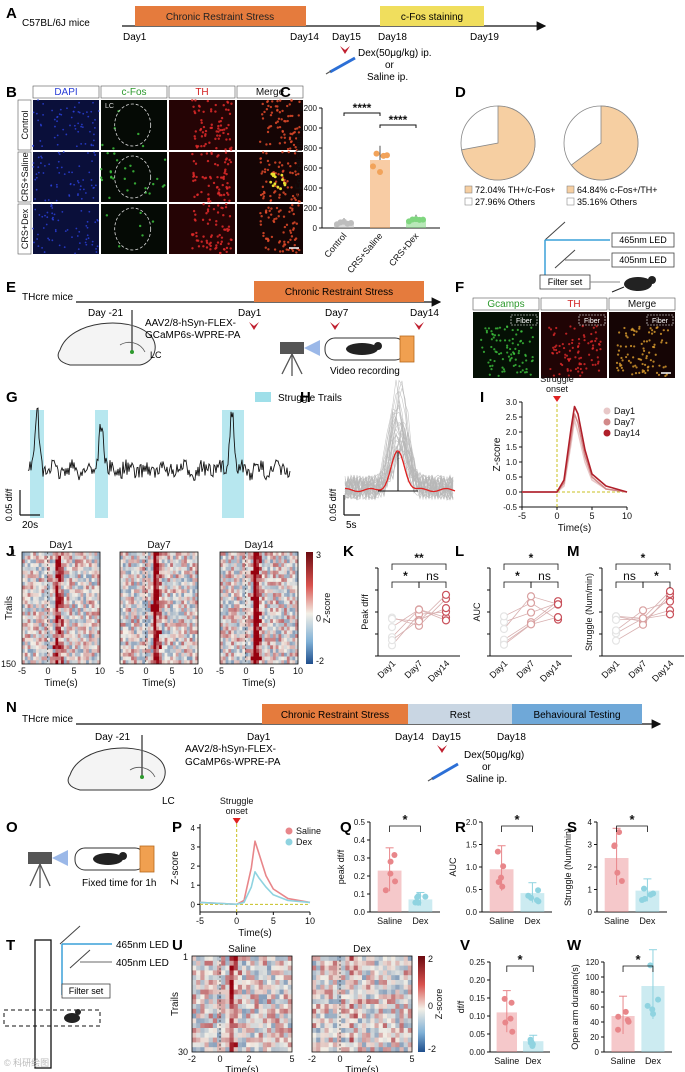 The width and height of the screenshot is (685, 1072). Describe the element at coordinates (670, 591) in the screenshot. I see `panelM-point` at that location.